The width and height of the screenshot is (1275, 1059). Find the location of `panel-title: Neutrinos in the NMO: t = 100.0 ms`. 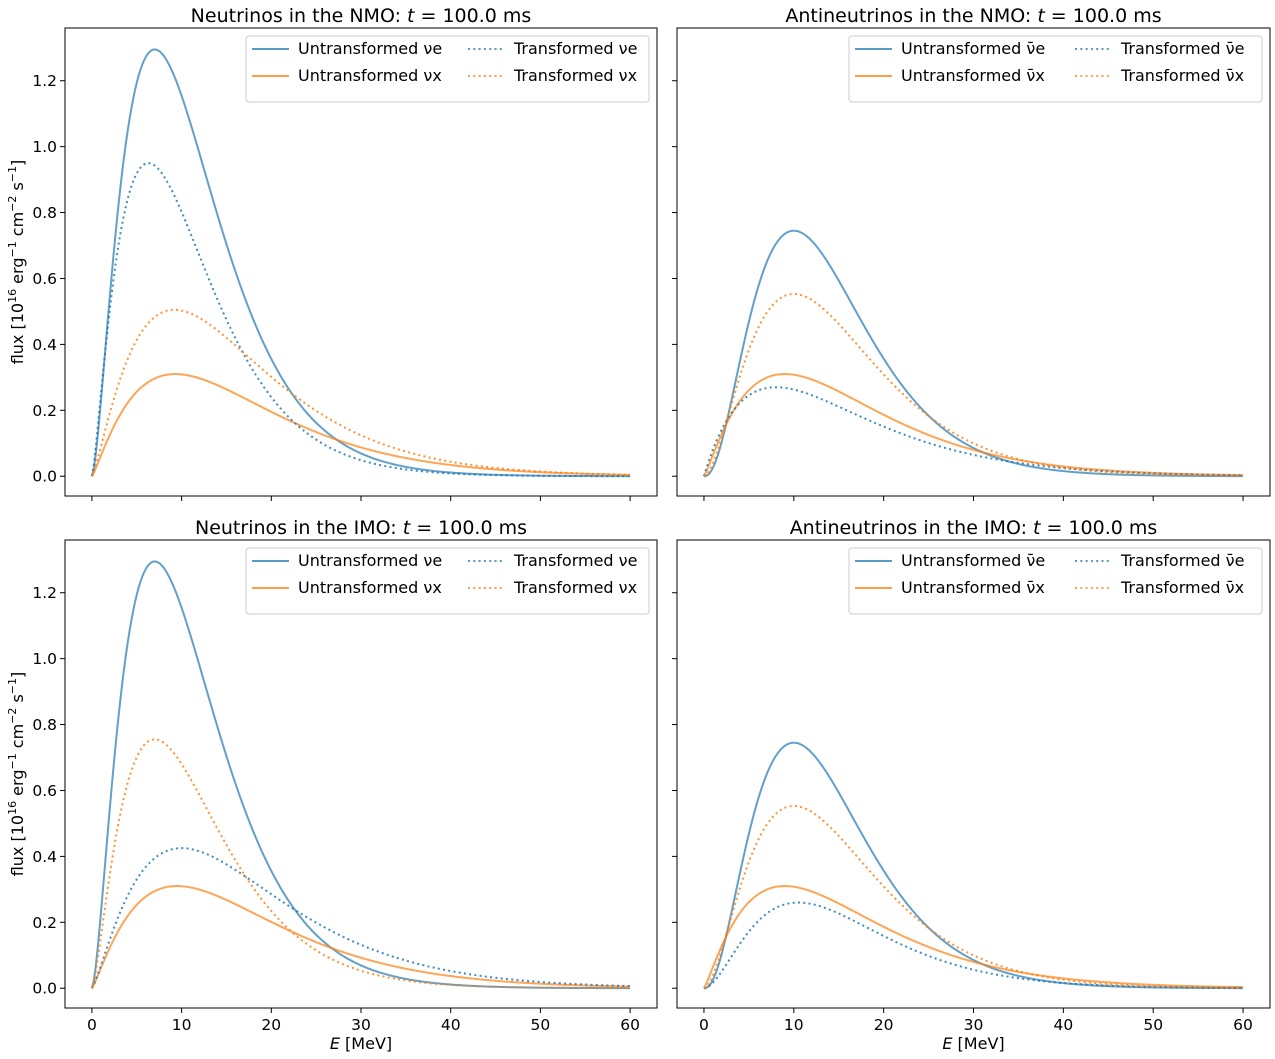

panel-title: Neutrinos in the NMO: t = 100.0 ms is located at coordinates (361, 16).